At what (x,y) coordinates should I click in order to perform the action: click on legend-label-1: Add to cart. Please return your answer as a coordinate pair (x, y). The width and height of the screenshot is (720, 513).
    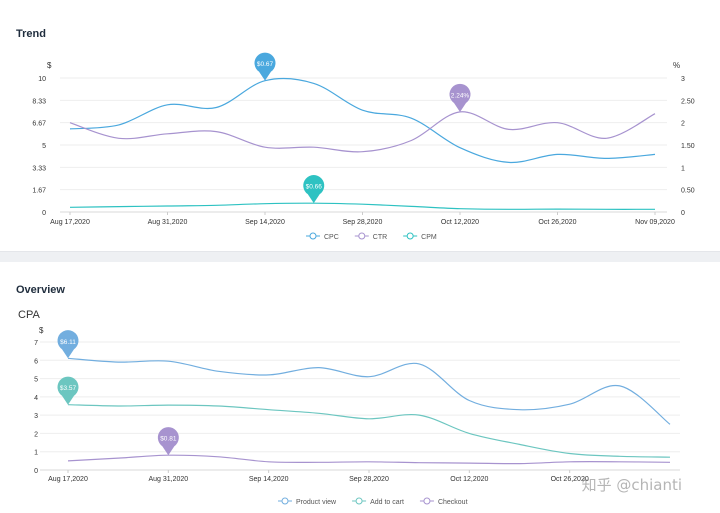
    Looking at the image, I should click on (387, 502).